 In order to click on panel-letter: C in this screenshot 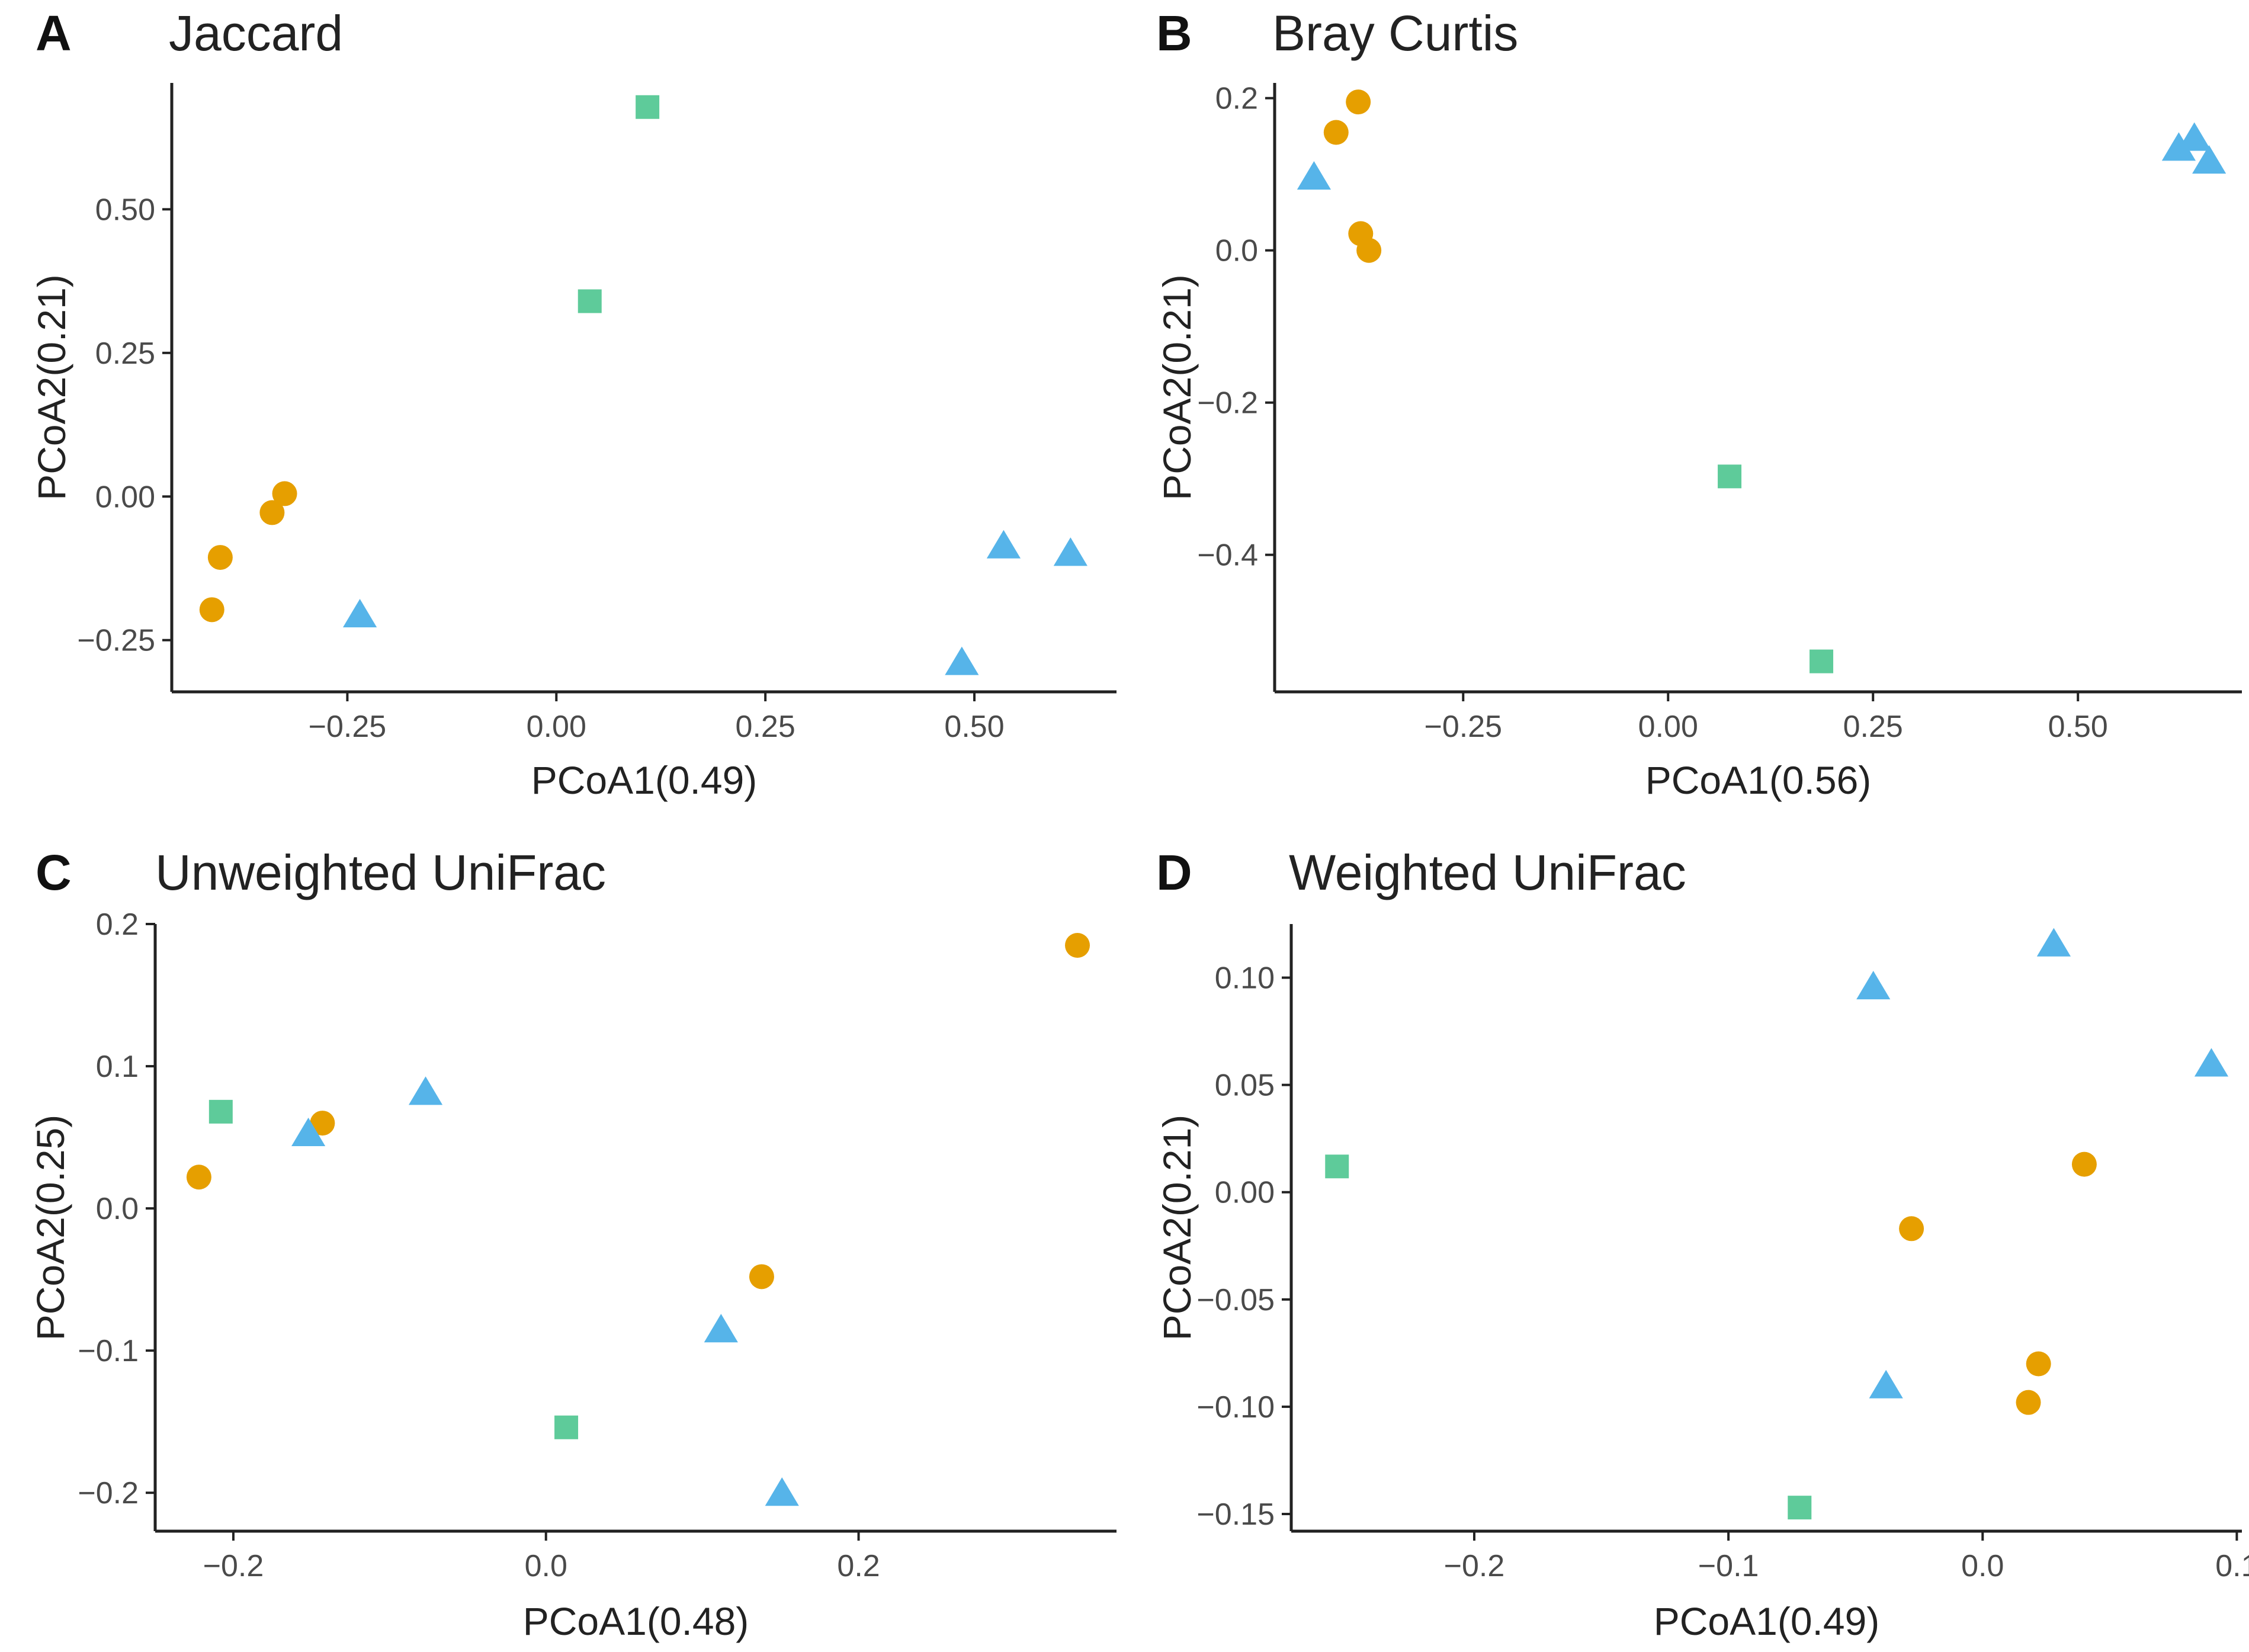, I will do `click(54, 872)`.